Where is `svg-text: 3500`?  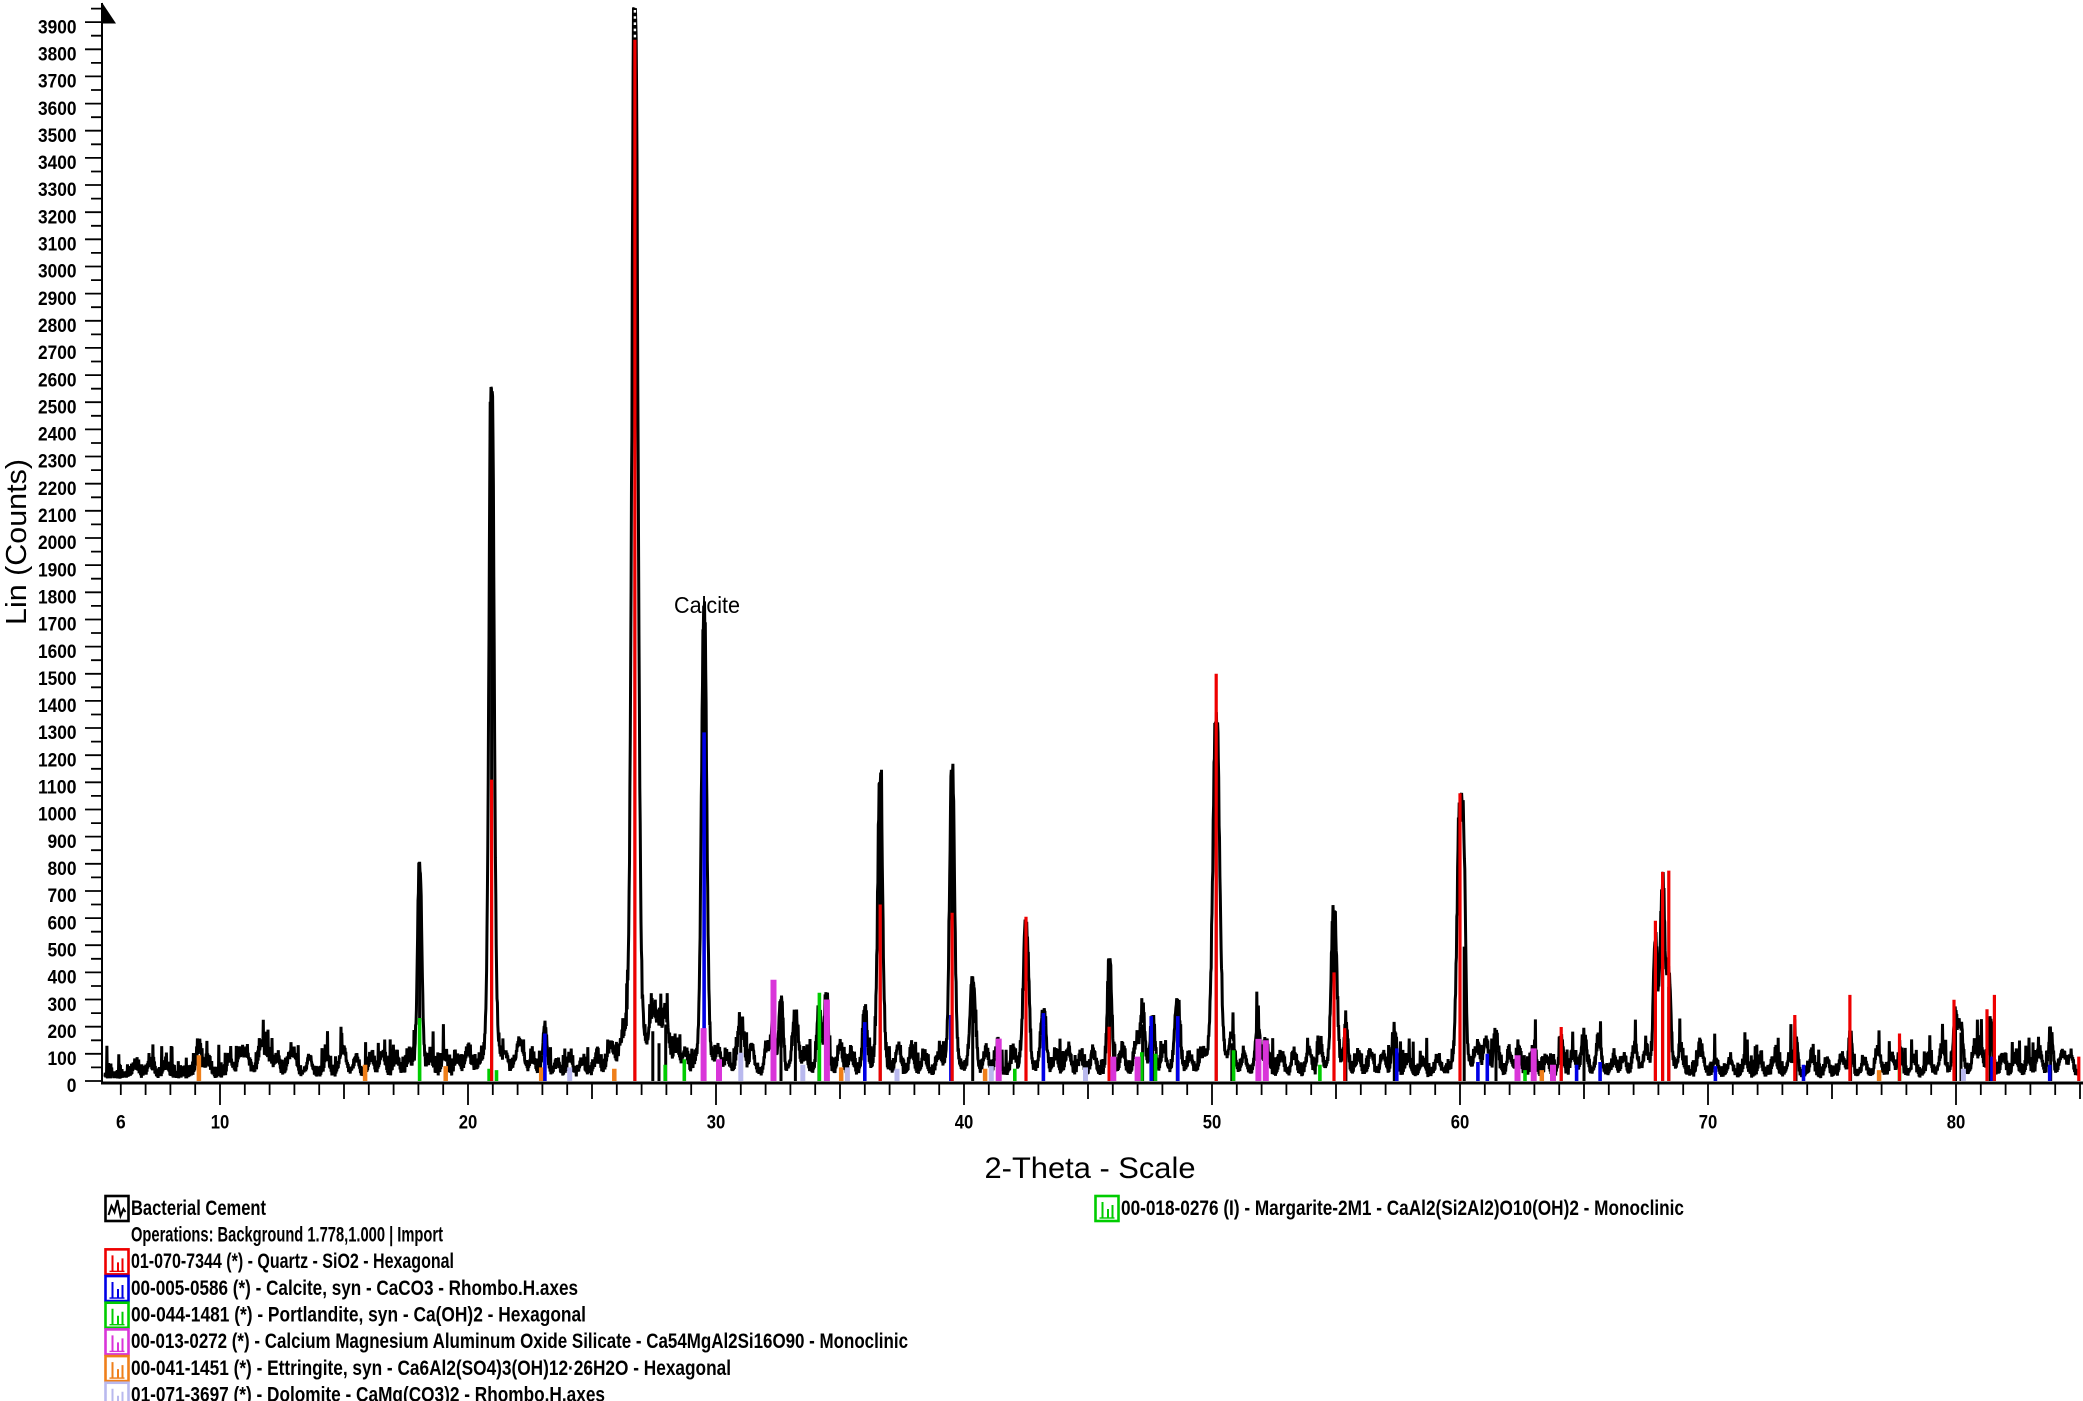
svg-text: 3500 is located at coordinates (57, 136).